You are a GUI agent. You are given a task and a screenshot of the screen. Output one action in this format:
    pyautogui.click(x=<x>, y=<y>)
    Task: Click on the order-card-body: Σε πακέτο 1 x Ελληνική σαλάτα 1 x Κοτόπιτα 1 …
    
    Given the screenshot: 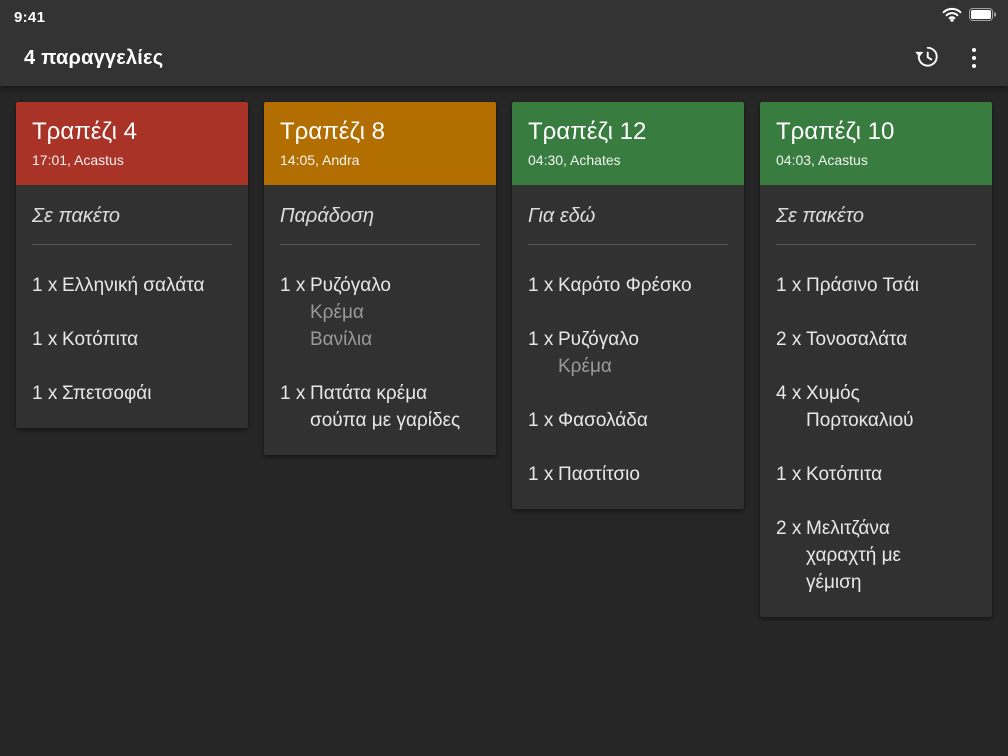 What is the action you would take?
    pyautogui.click(x=132, y=306)
    